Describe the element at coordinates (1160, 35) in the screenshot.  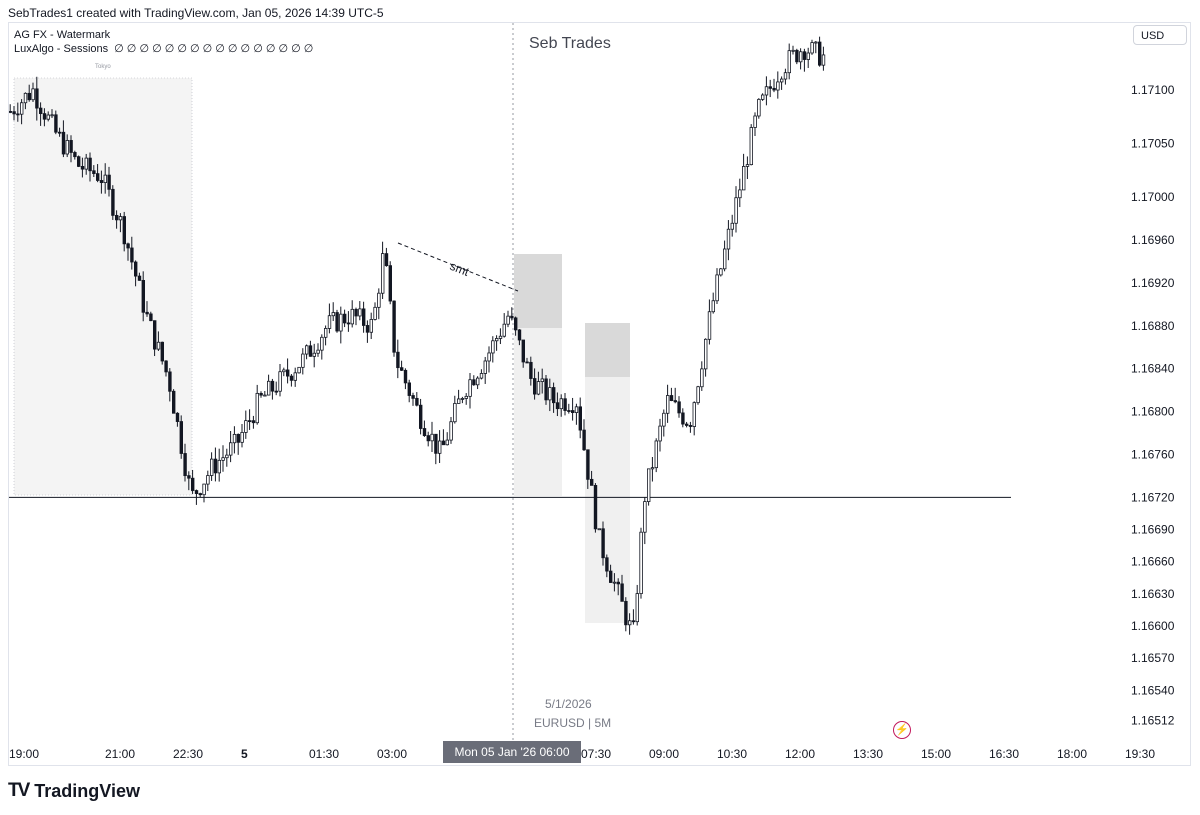
I see `currency-button: USD` at that location.